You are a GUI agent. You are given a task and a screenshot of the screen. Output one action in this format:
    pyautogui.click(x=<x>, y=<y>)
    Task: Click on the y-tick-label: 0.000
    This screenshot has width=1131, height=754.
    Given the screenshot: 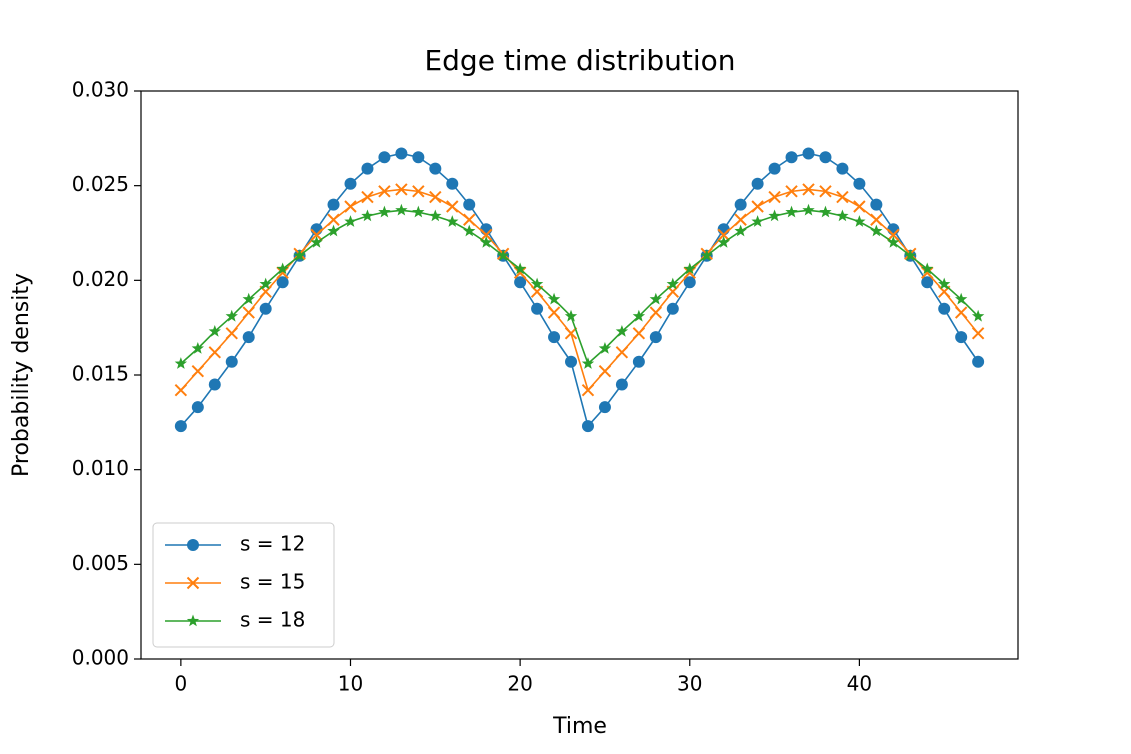 What is the action you would take?
    pyautogui.click(x=100, y=658)
    